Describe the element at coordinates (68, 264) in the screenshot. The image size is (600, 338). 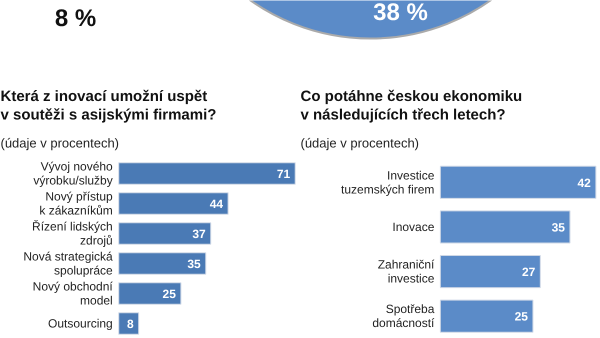
I see `y-tick-label: Nová strategická spolupráce` at that location.